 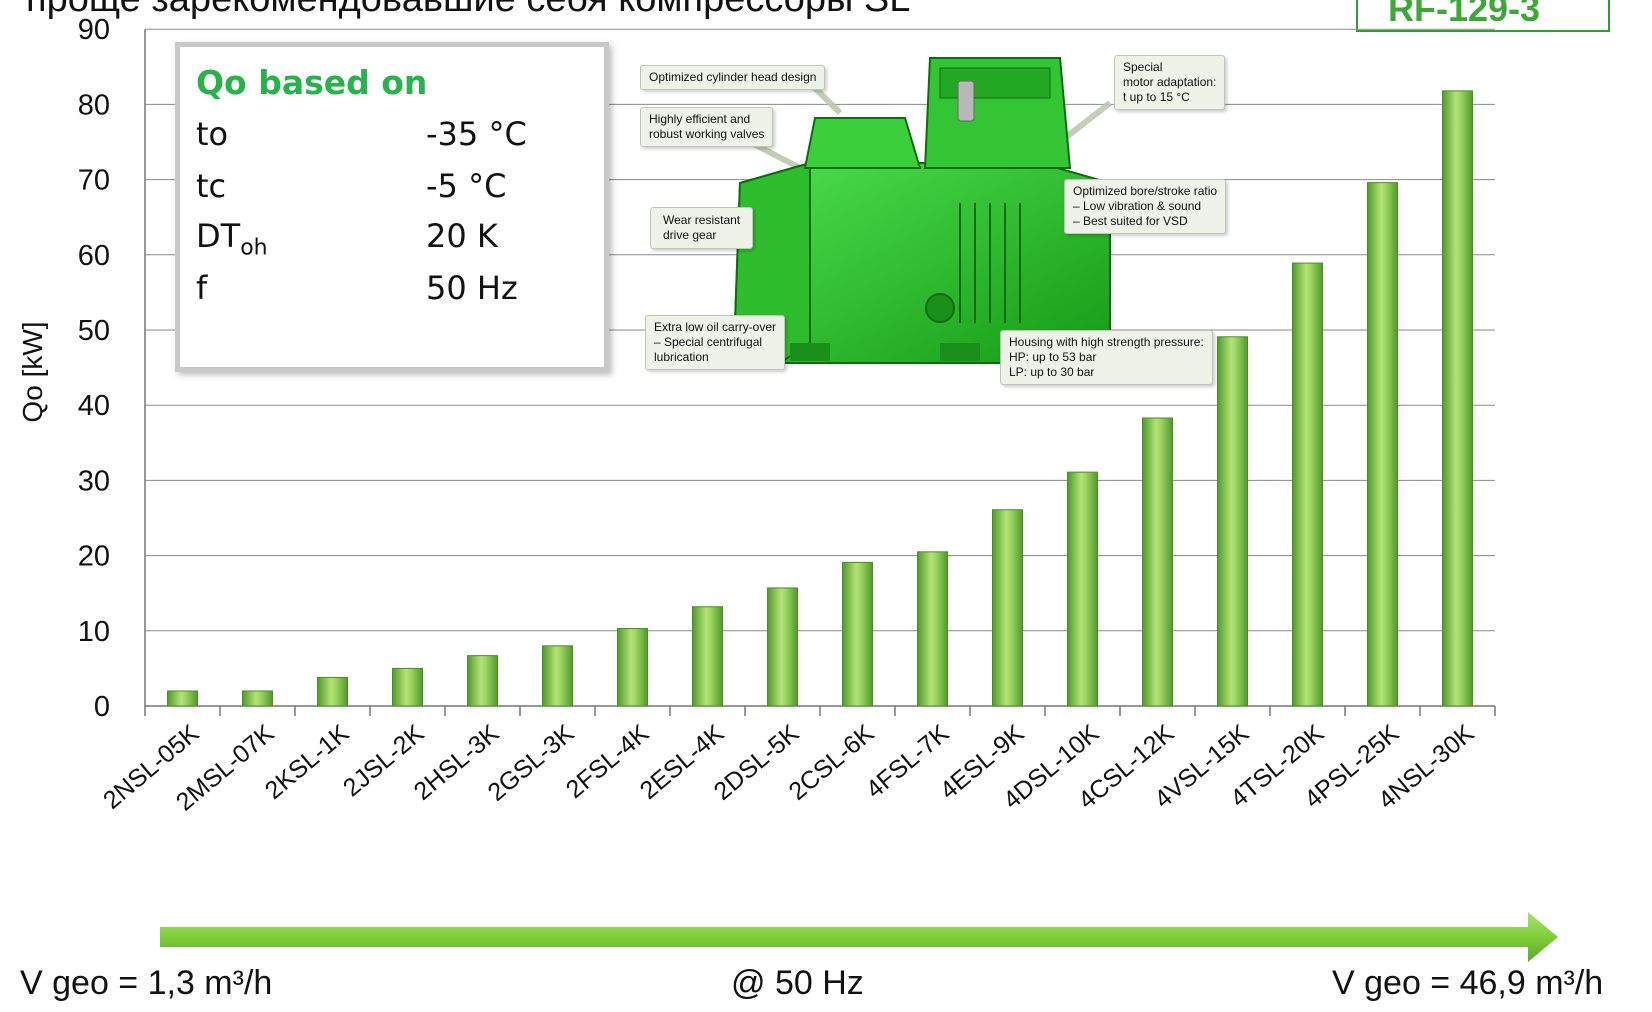 What do you see at coordinates (797, 983) in the screenshot?
I see `footer-frequency: @ 50 Hz` at bounding box center [797, 983].